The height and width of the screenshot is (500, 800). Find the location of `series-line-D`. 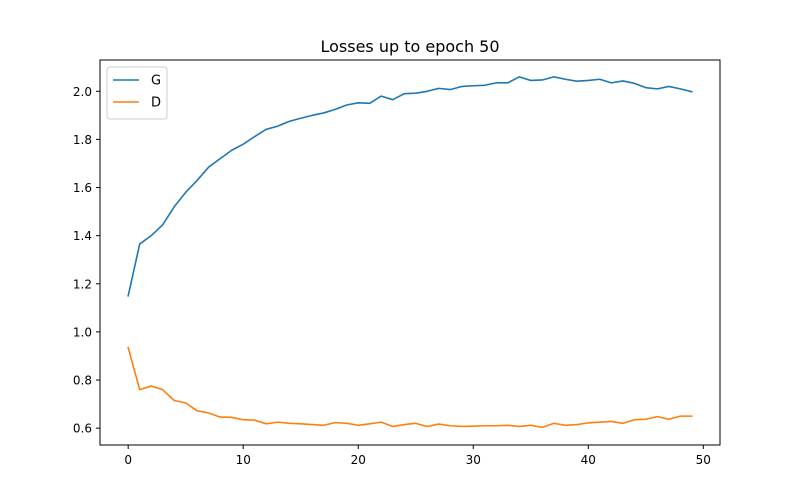

series-line-D is located at coordinates (410, 387).